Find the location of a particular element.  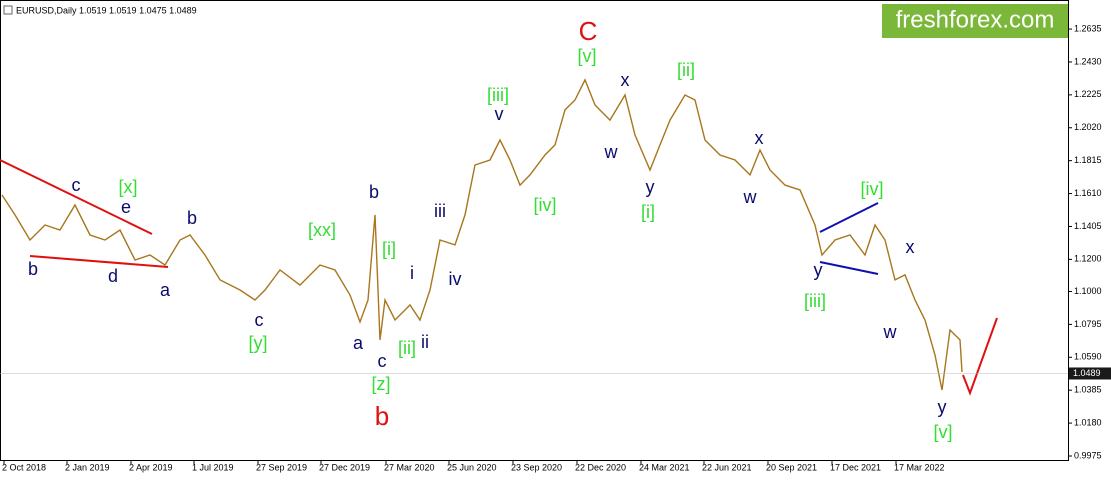

x-tick-label: 2 Jan 2019 is located at coordinates (87, 467).